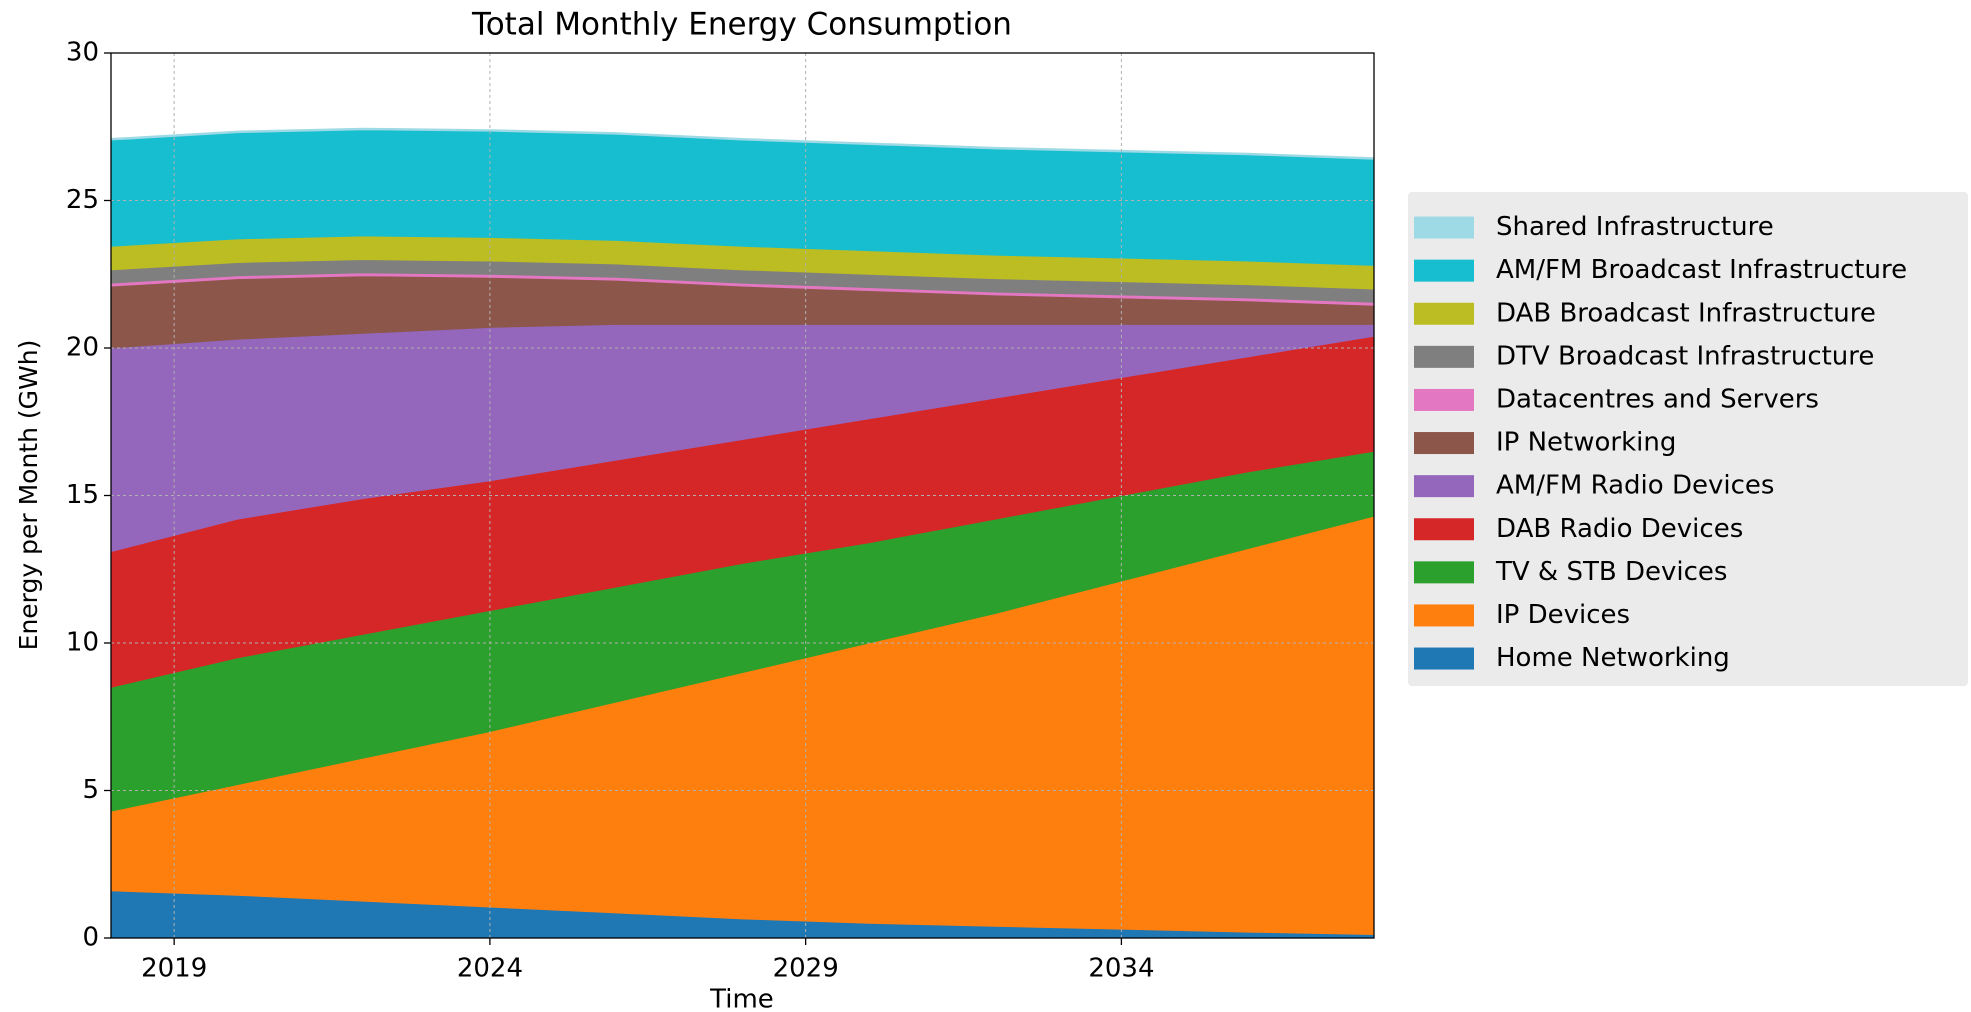 This screenshot has width=1971, height=1012. Describe the element at coordinates (1121, 969) in the screenshot. I see `x-tick-label: 2034` at that location.